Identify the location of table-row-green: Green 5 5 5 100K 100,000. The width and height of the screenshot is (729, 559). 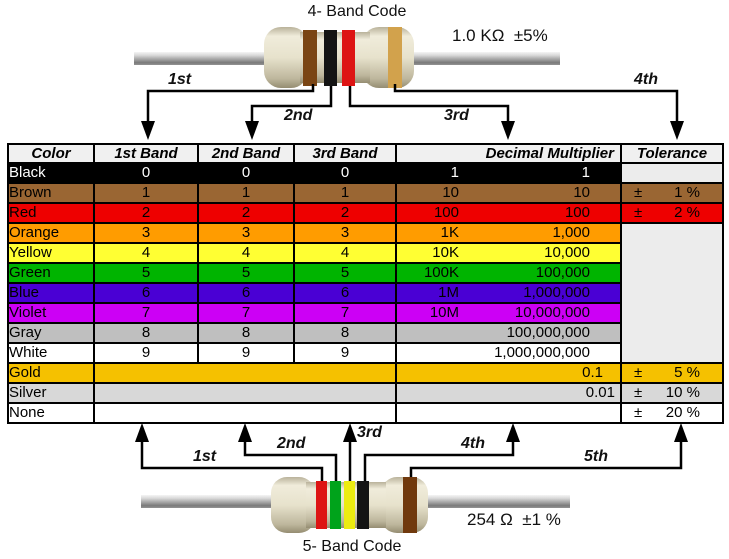
(365, 273).